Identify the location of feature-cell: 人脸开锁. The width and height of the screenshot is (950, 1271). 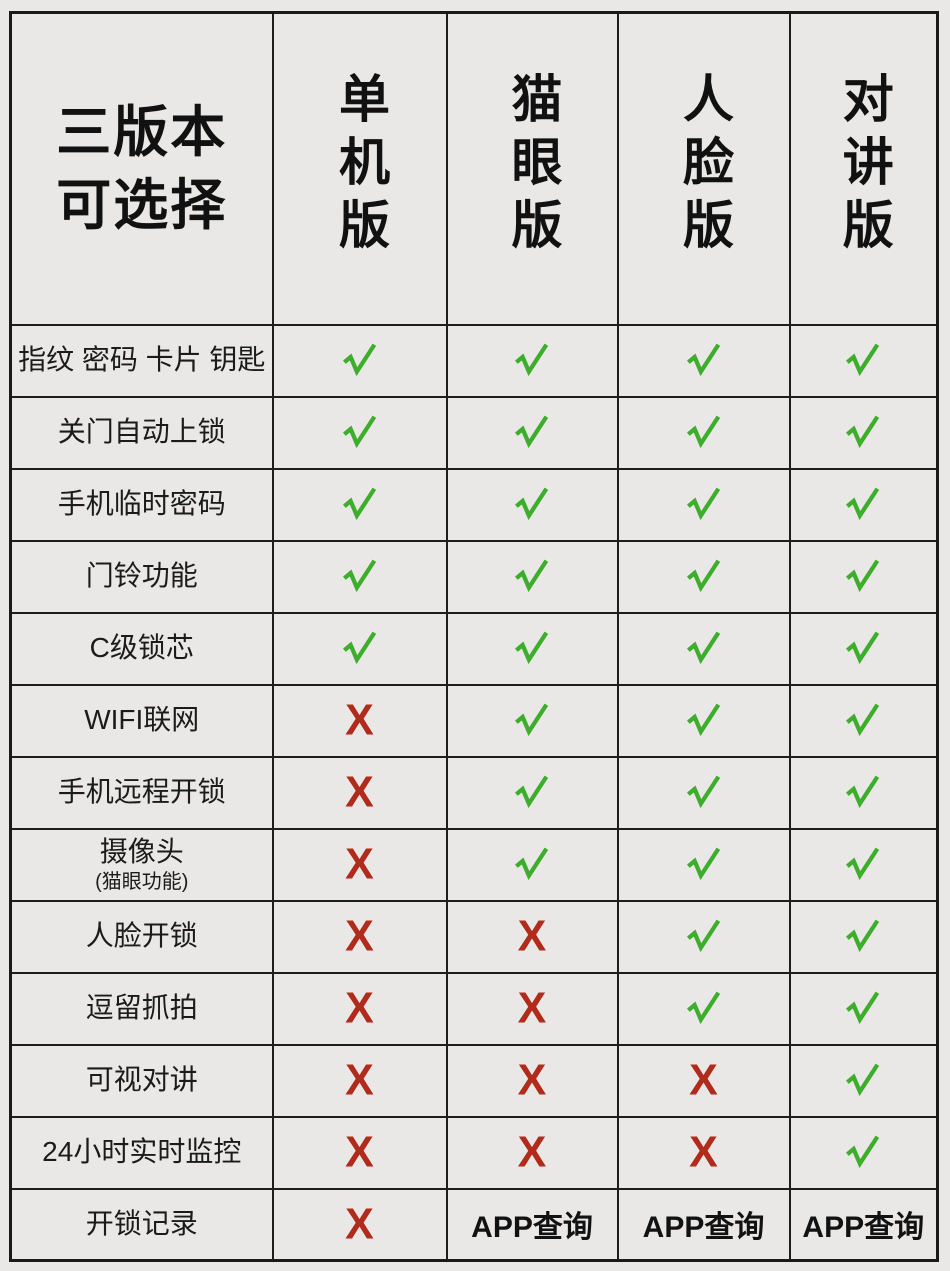
(141, 936).